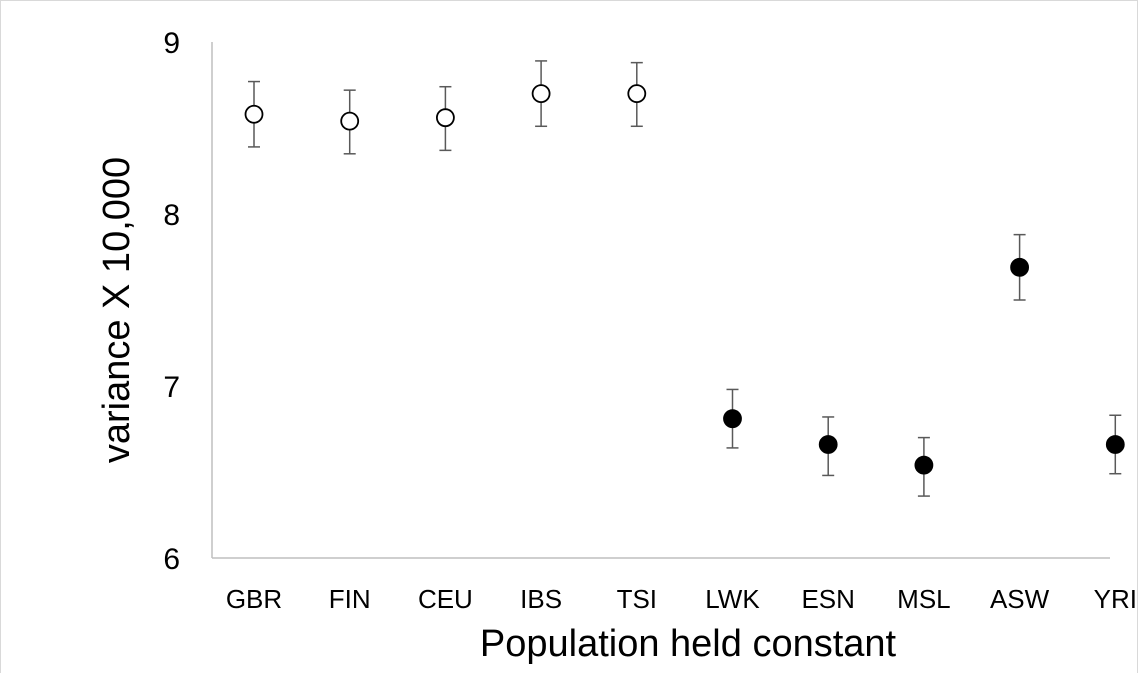 This screenshot has height=673, width=1138. What do you see at coordinates (171, 559) in the screenshot?
I see `y-tick-label: 6` at bounding box center [171, 559].